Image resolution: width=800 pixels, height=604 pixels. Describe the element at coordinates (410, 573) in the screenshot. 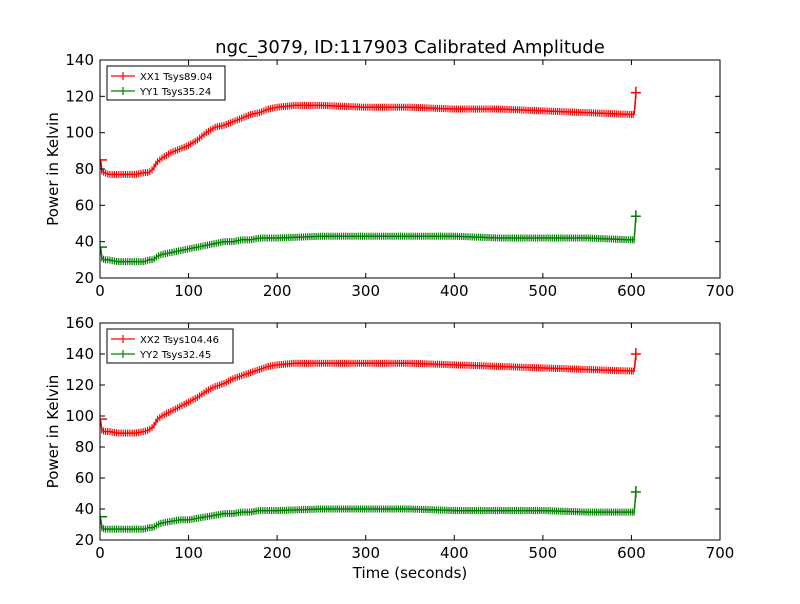

I see `x-axis-label: Time (seconds)` at that location.